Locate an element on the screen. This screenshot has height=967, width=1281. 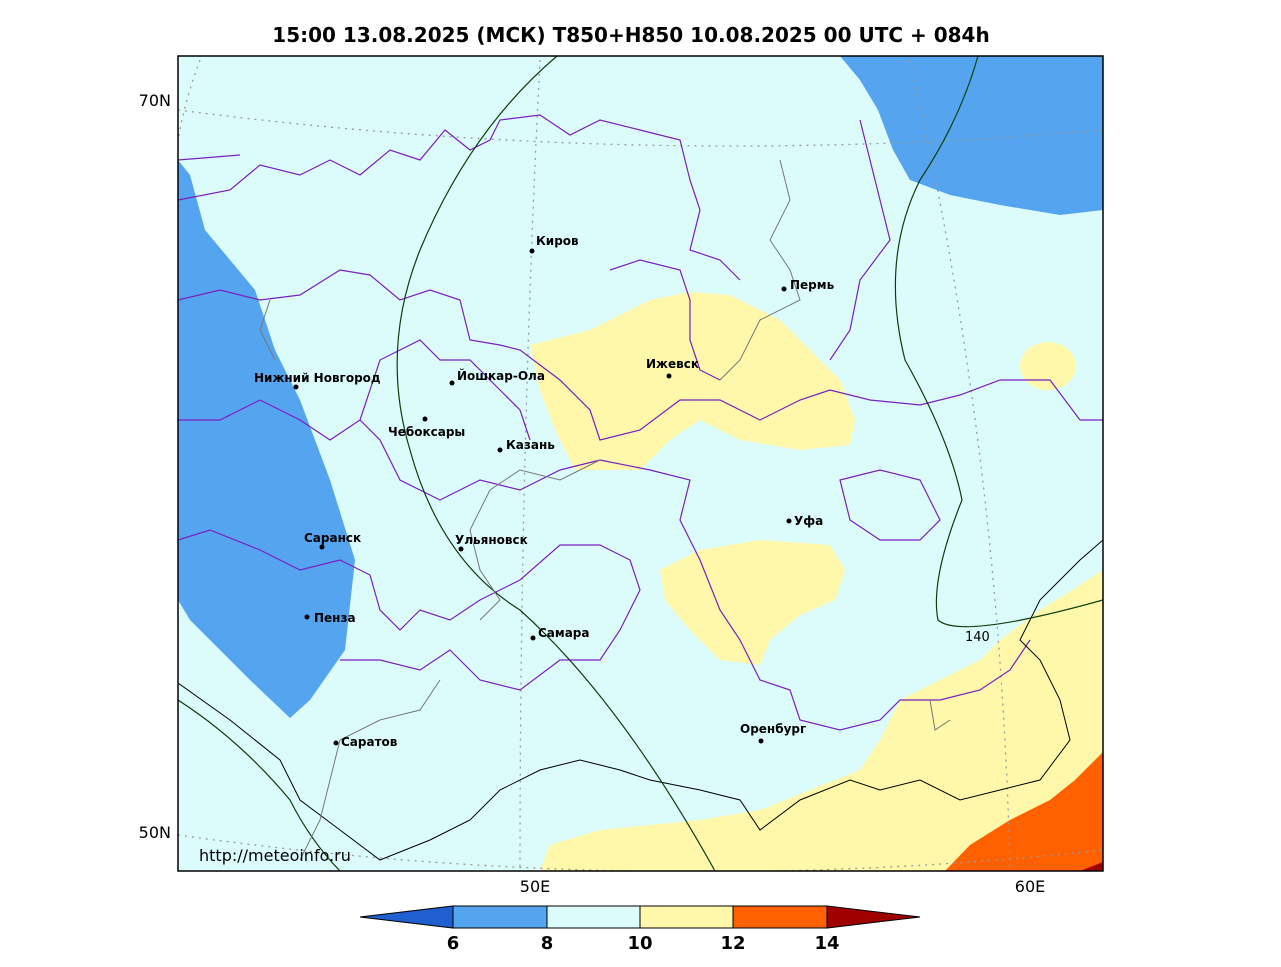
city-label: Пенза is located at coordinates (335, 618).